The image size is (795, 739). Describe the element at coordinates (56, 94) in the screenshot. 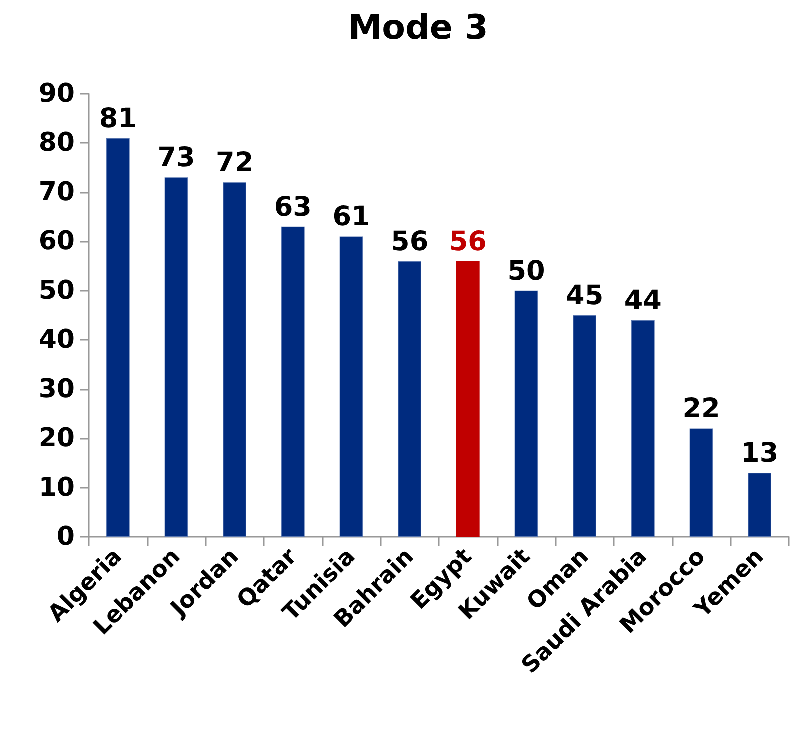

I see `y-tick-label: 90` at that location.